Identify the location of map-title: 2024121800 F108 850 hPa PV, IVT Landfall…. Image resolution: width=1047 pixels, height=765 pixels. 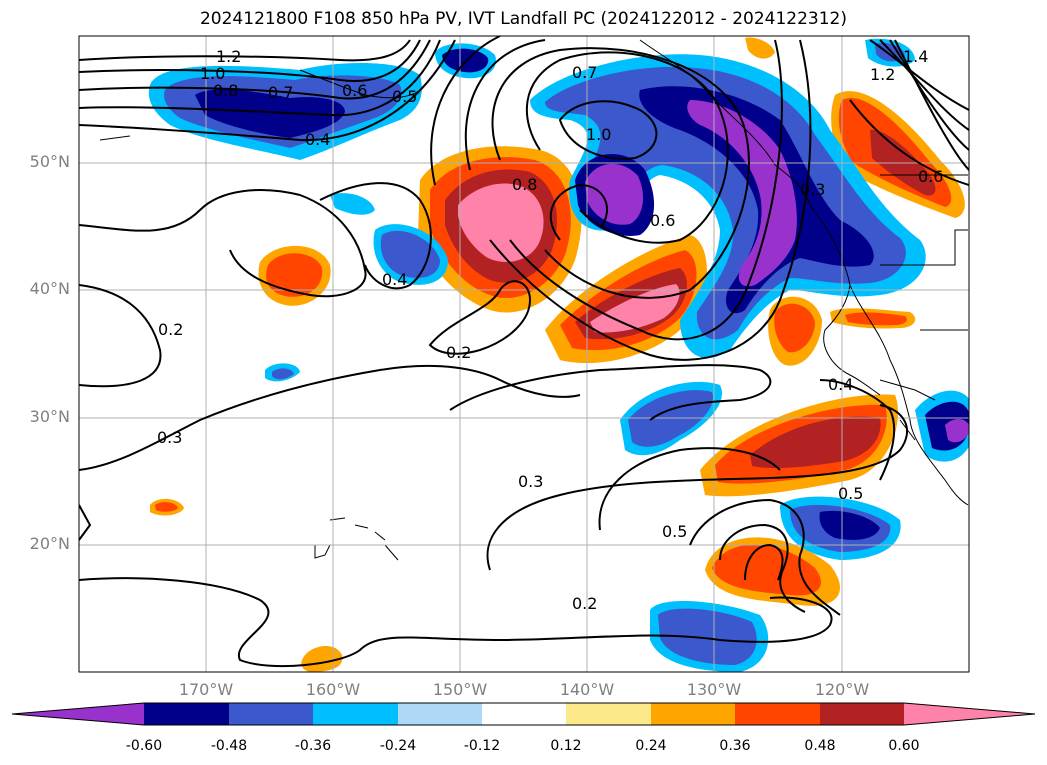
(523, 19).